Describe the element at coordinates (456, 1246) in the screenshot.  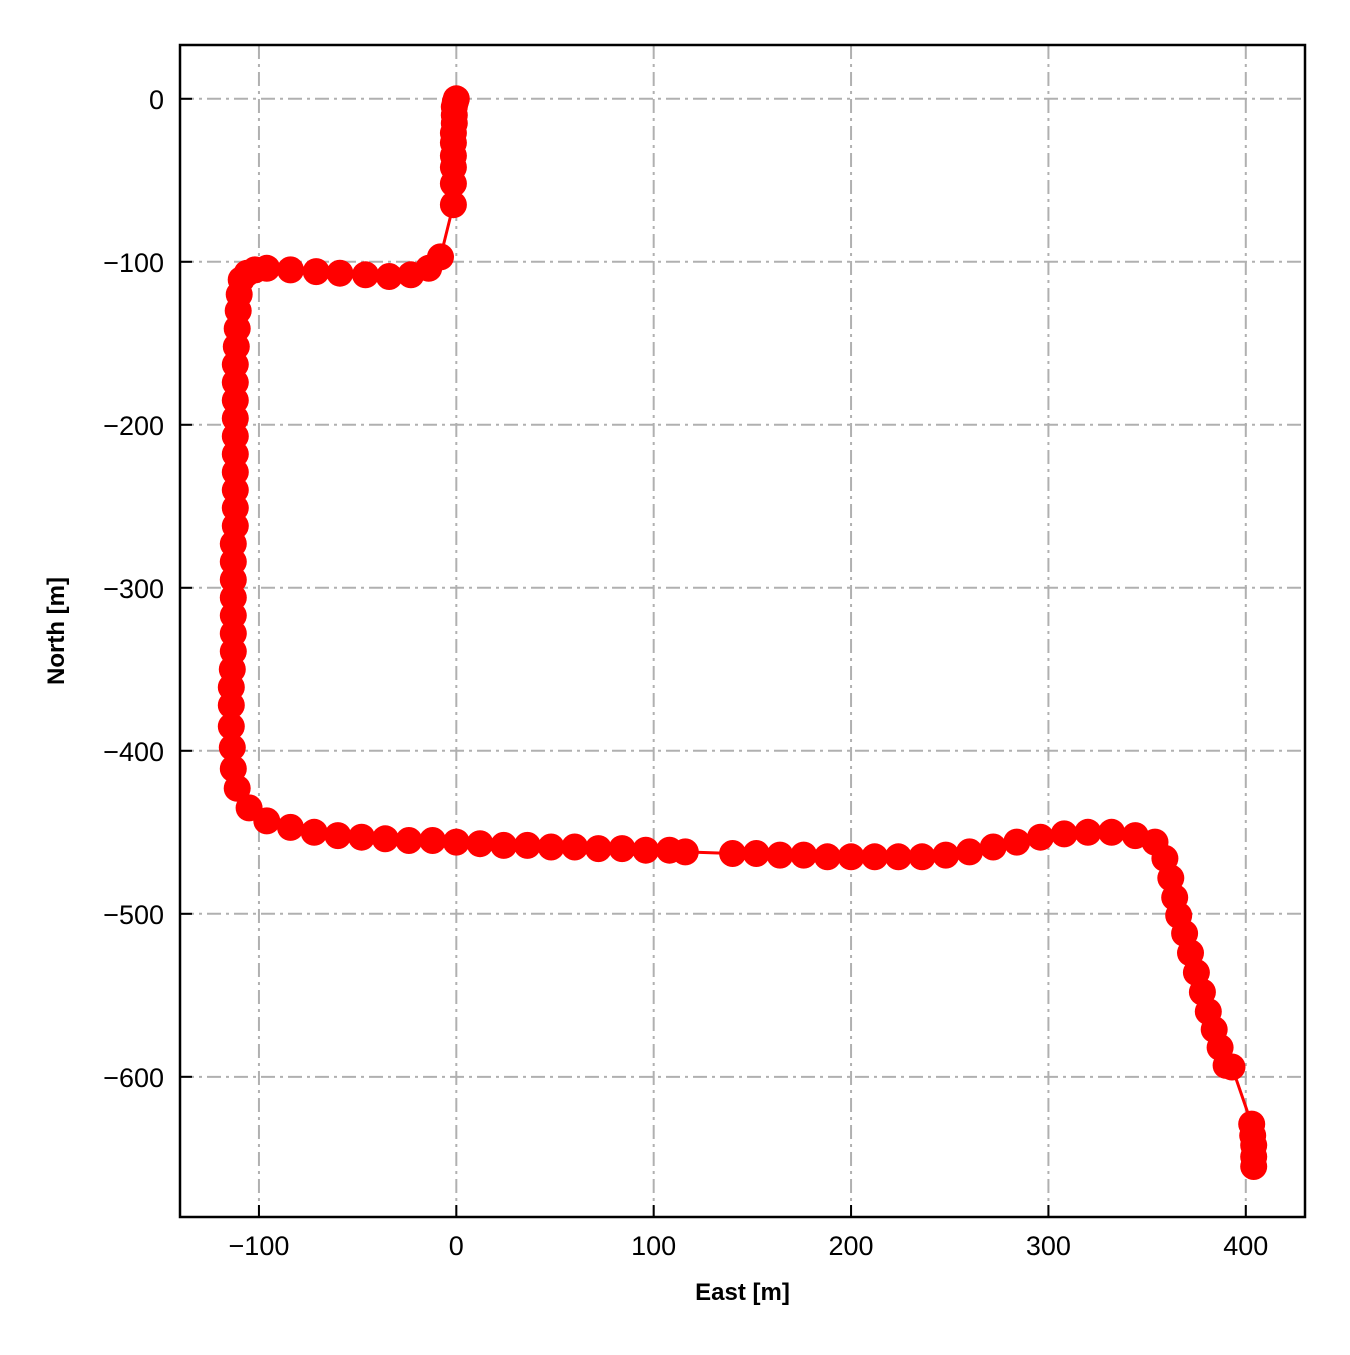
I see `x-tick-label: 0` at that location.